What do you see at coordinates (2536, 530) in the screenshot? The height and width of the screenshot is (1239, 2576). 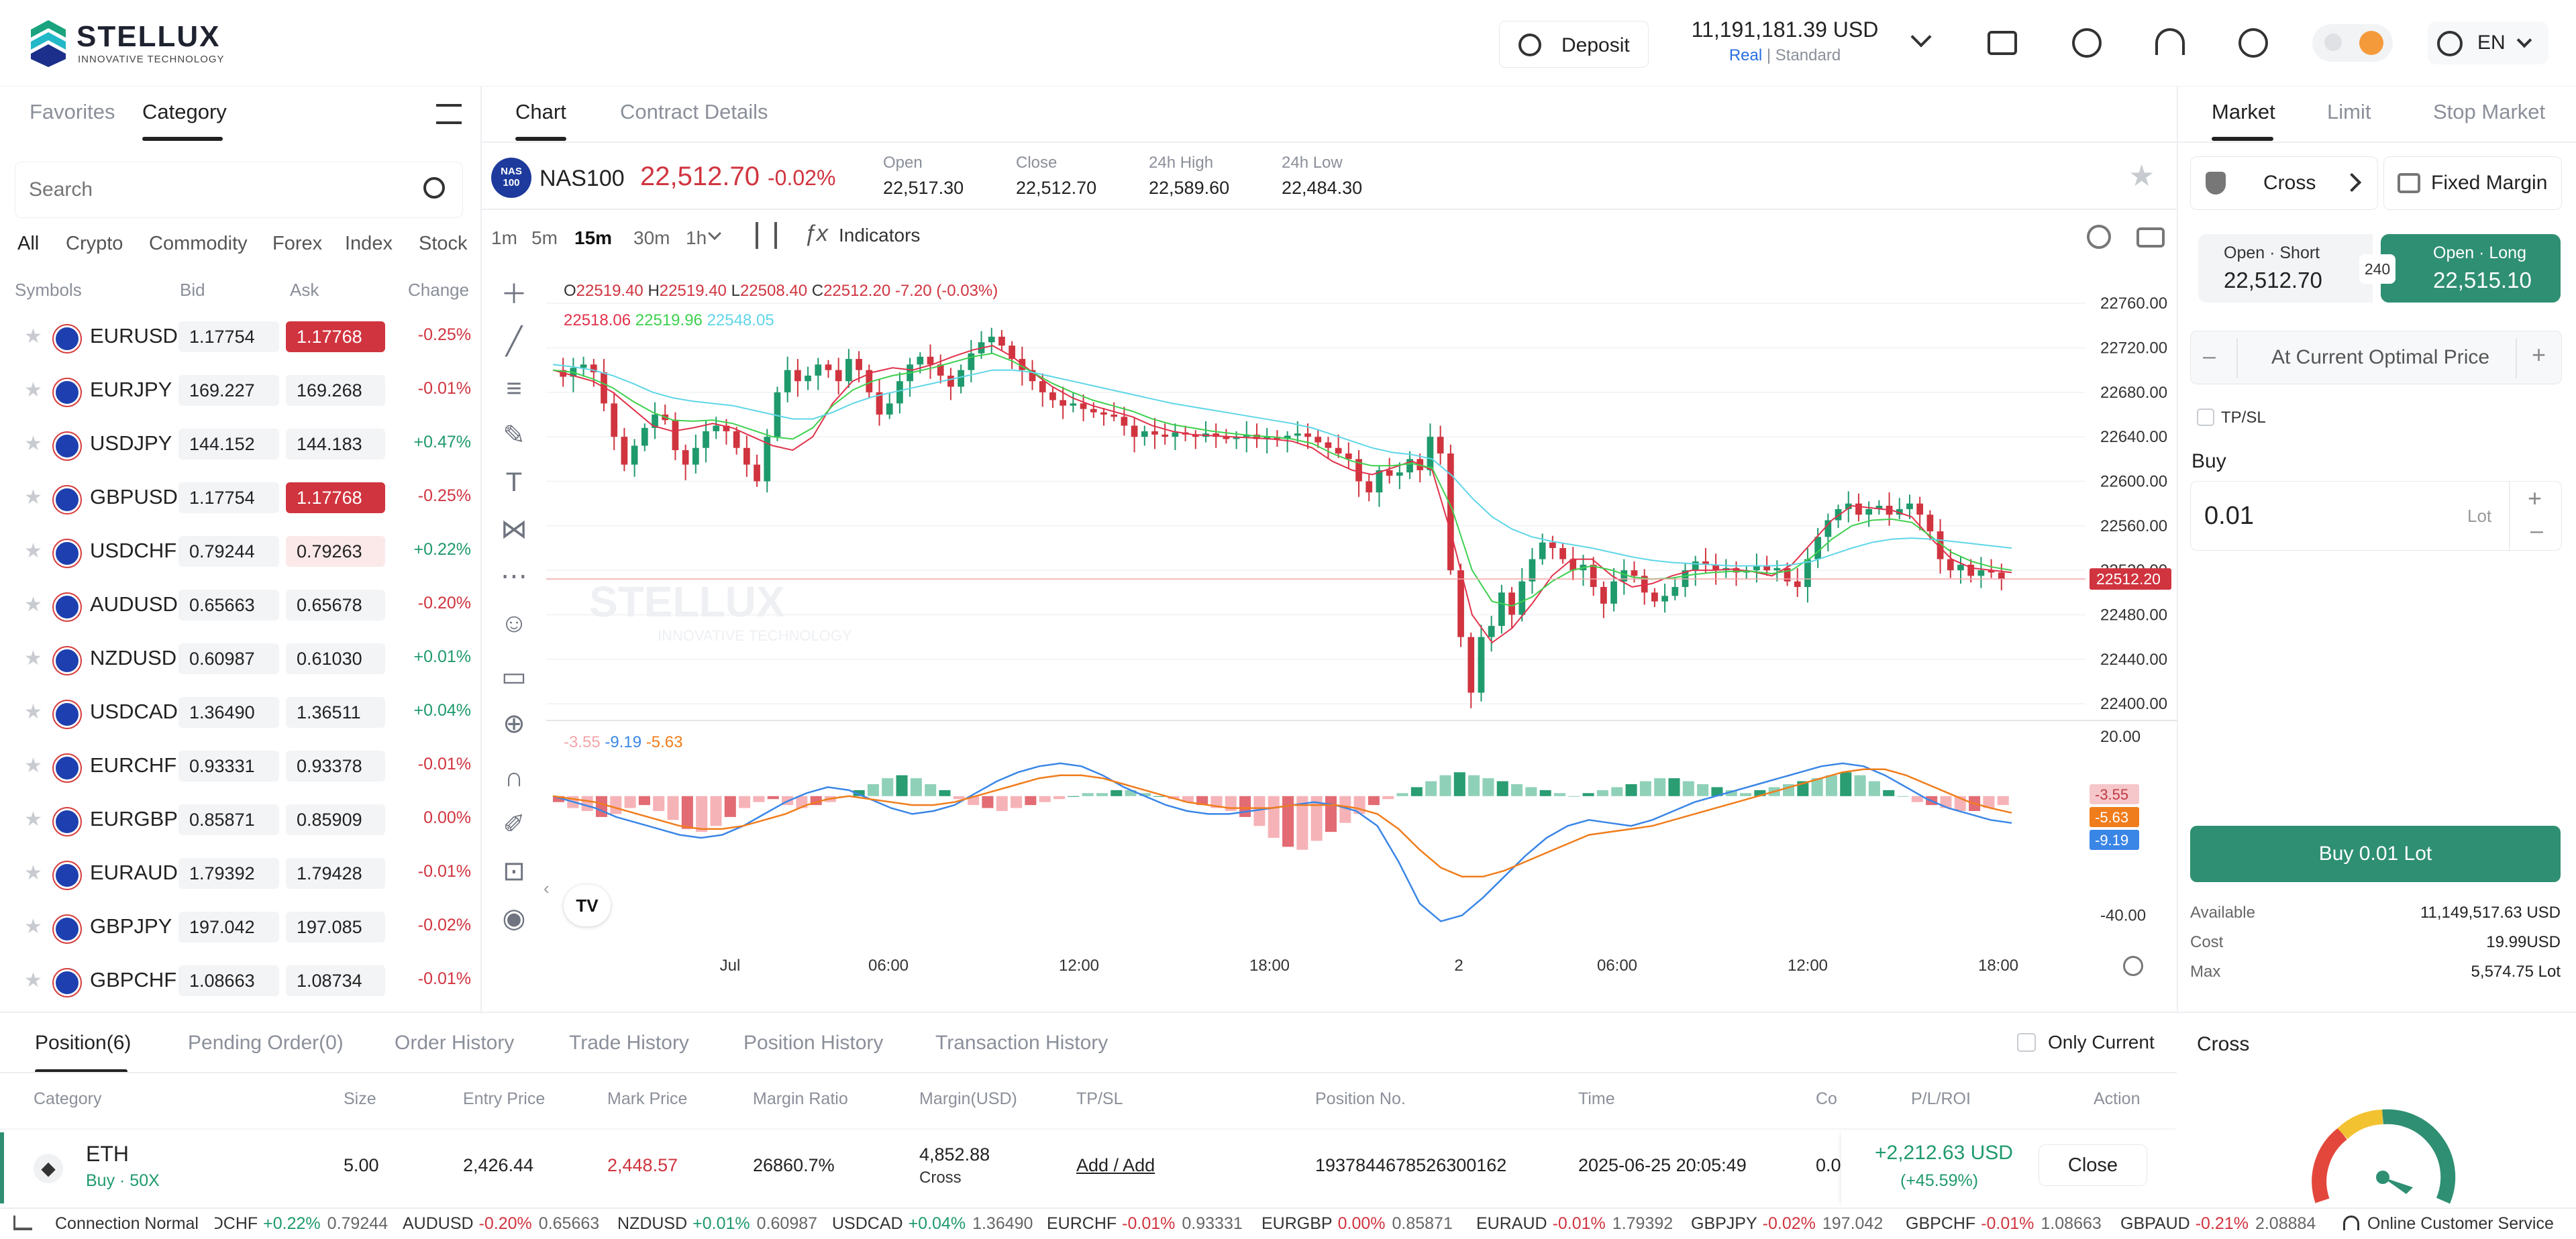 I see `lot-decrease-icon: –` at bounding box center [2536, 530].